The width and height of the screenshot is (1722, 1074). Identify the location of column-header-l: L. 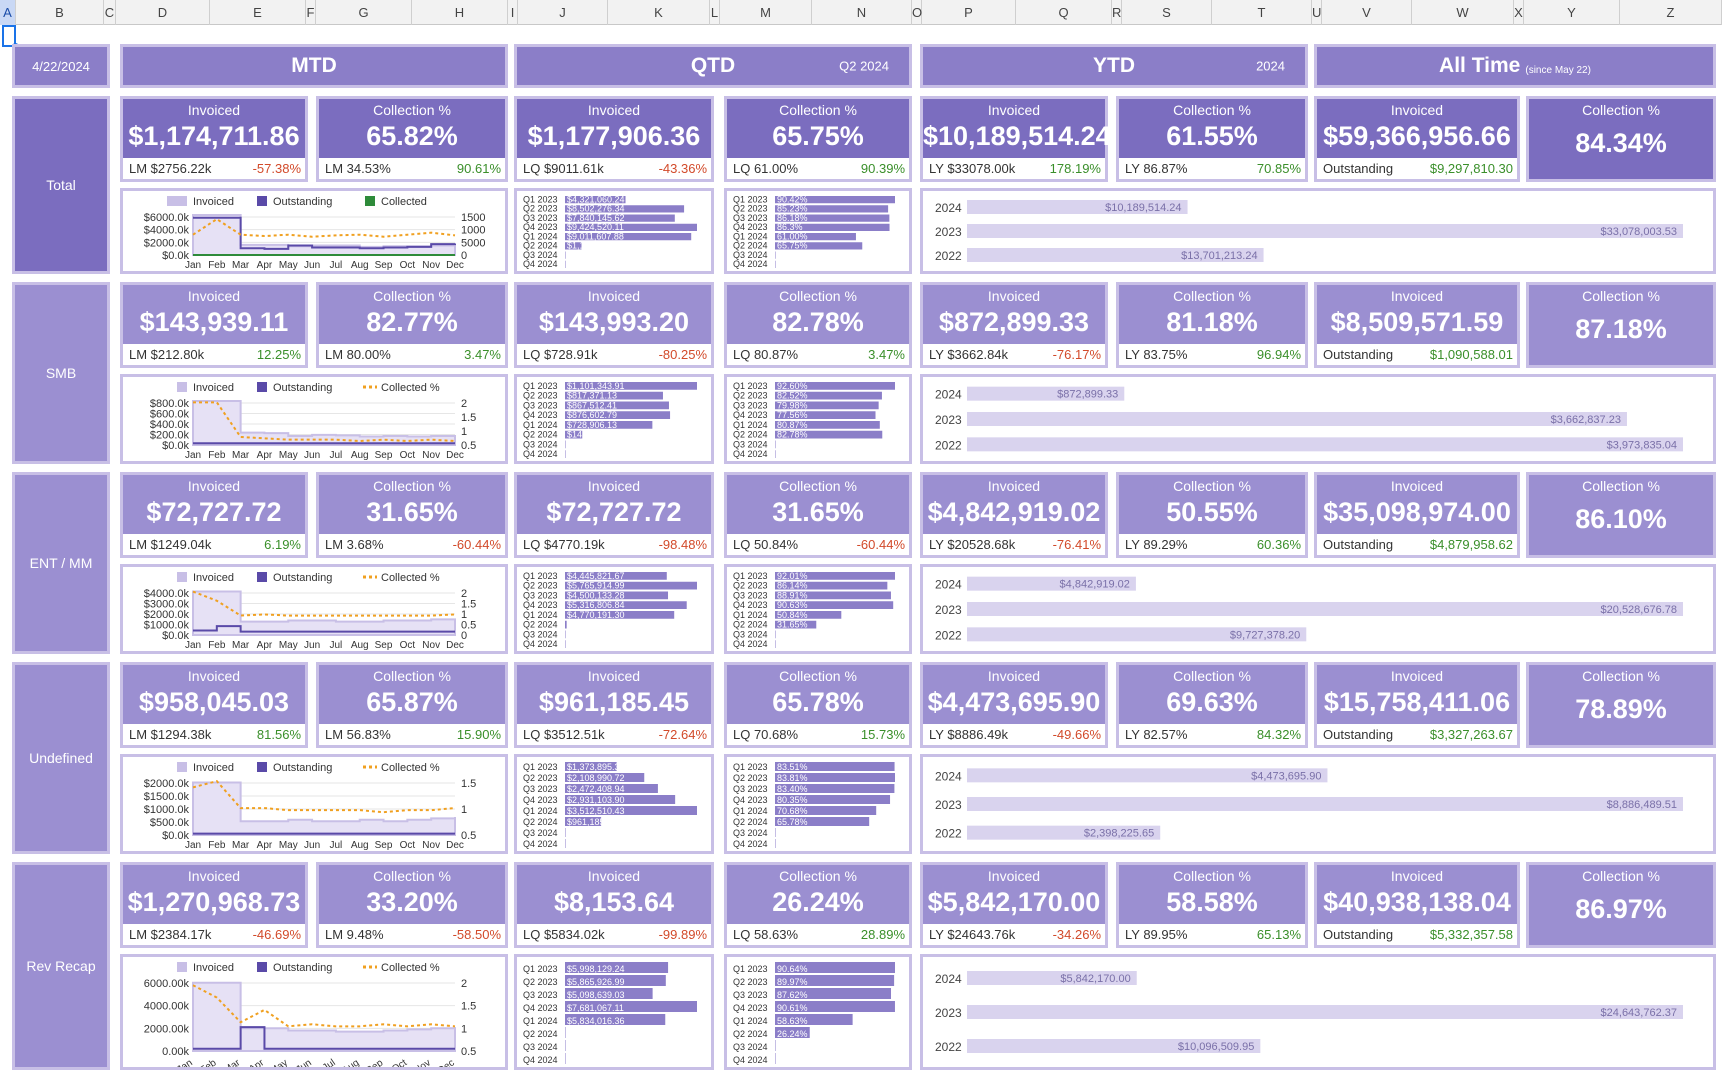
(715, 12).